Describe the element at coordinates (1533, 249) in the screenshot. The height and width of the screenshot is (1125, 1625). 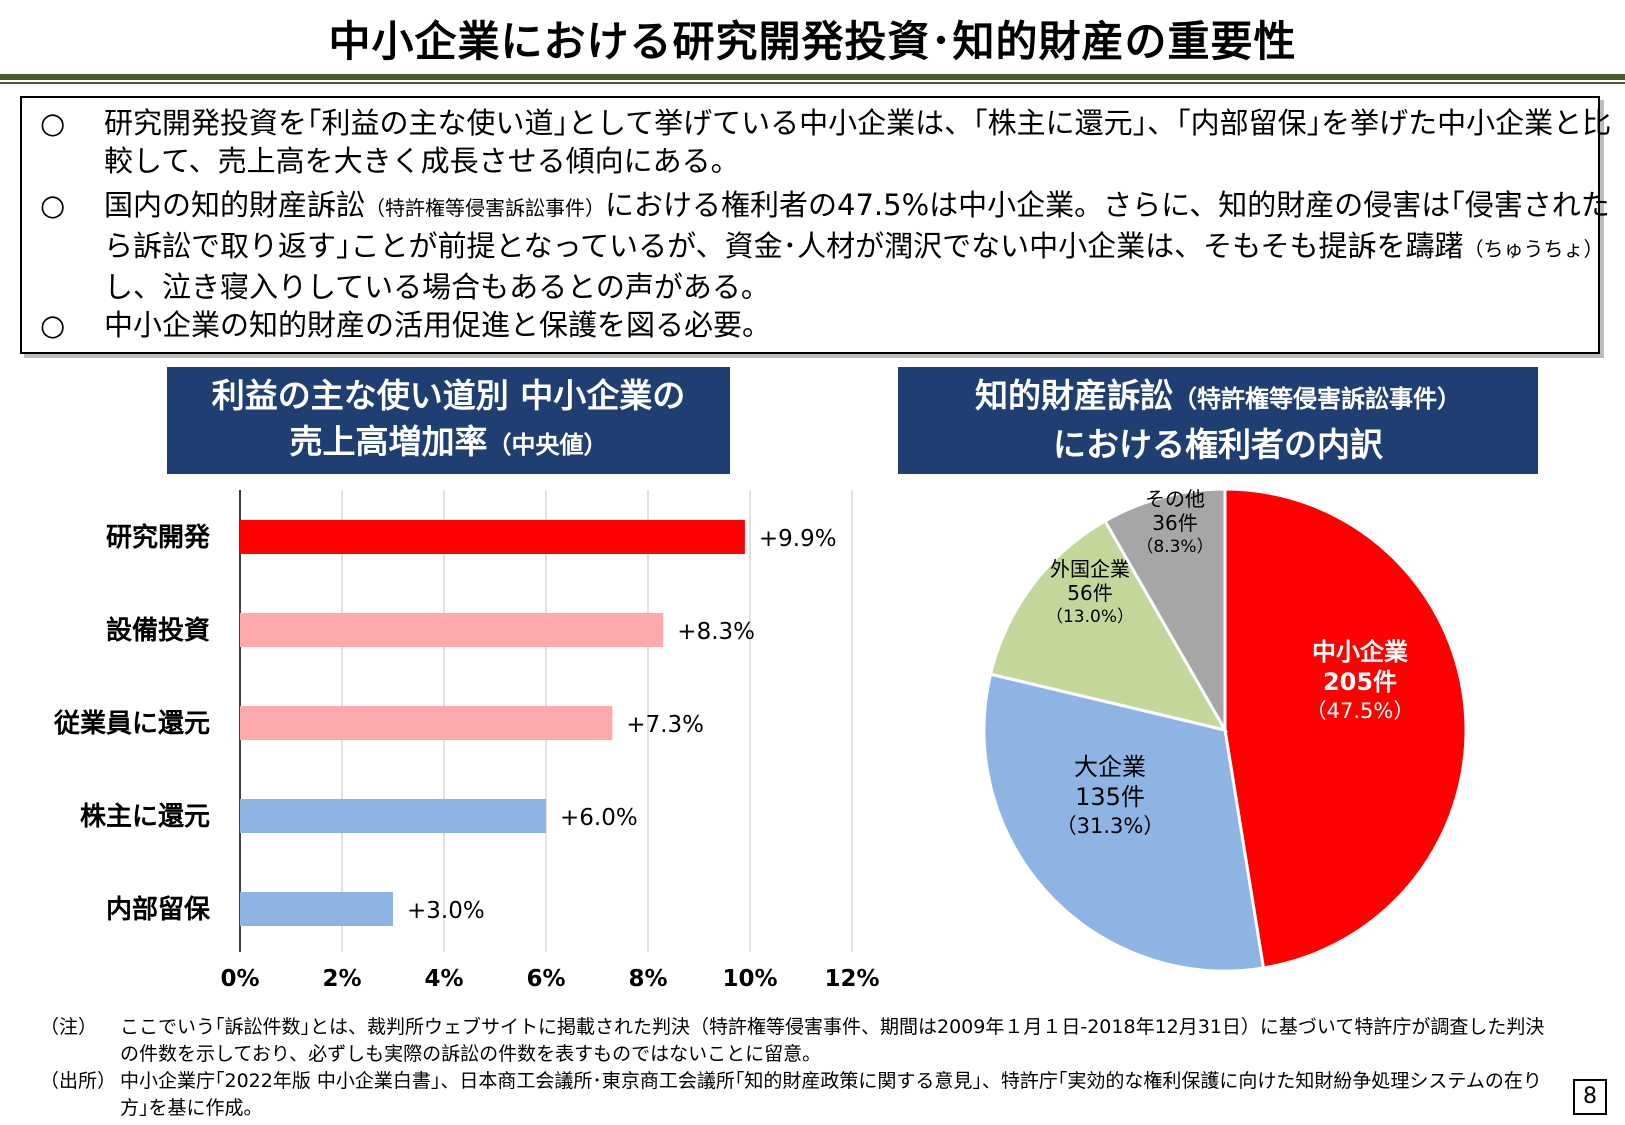
I see `bullet-text-small2: （ちゅうちょ）` at that location.